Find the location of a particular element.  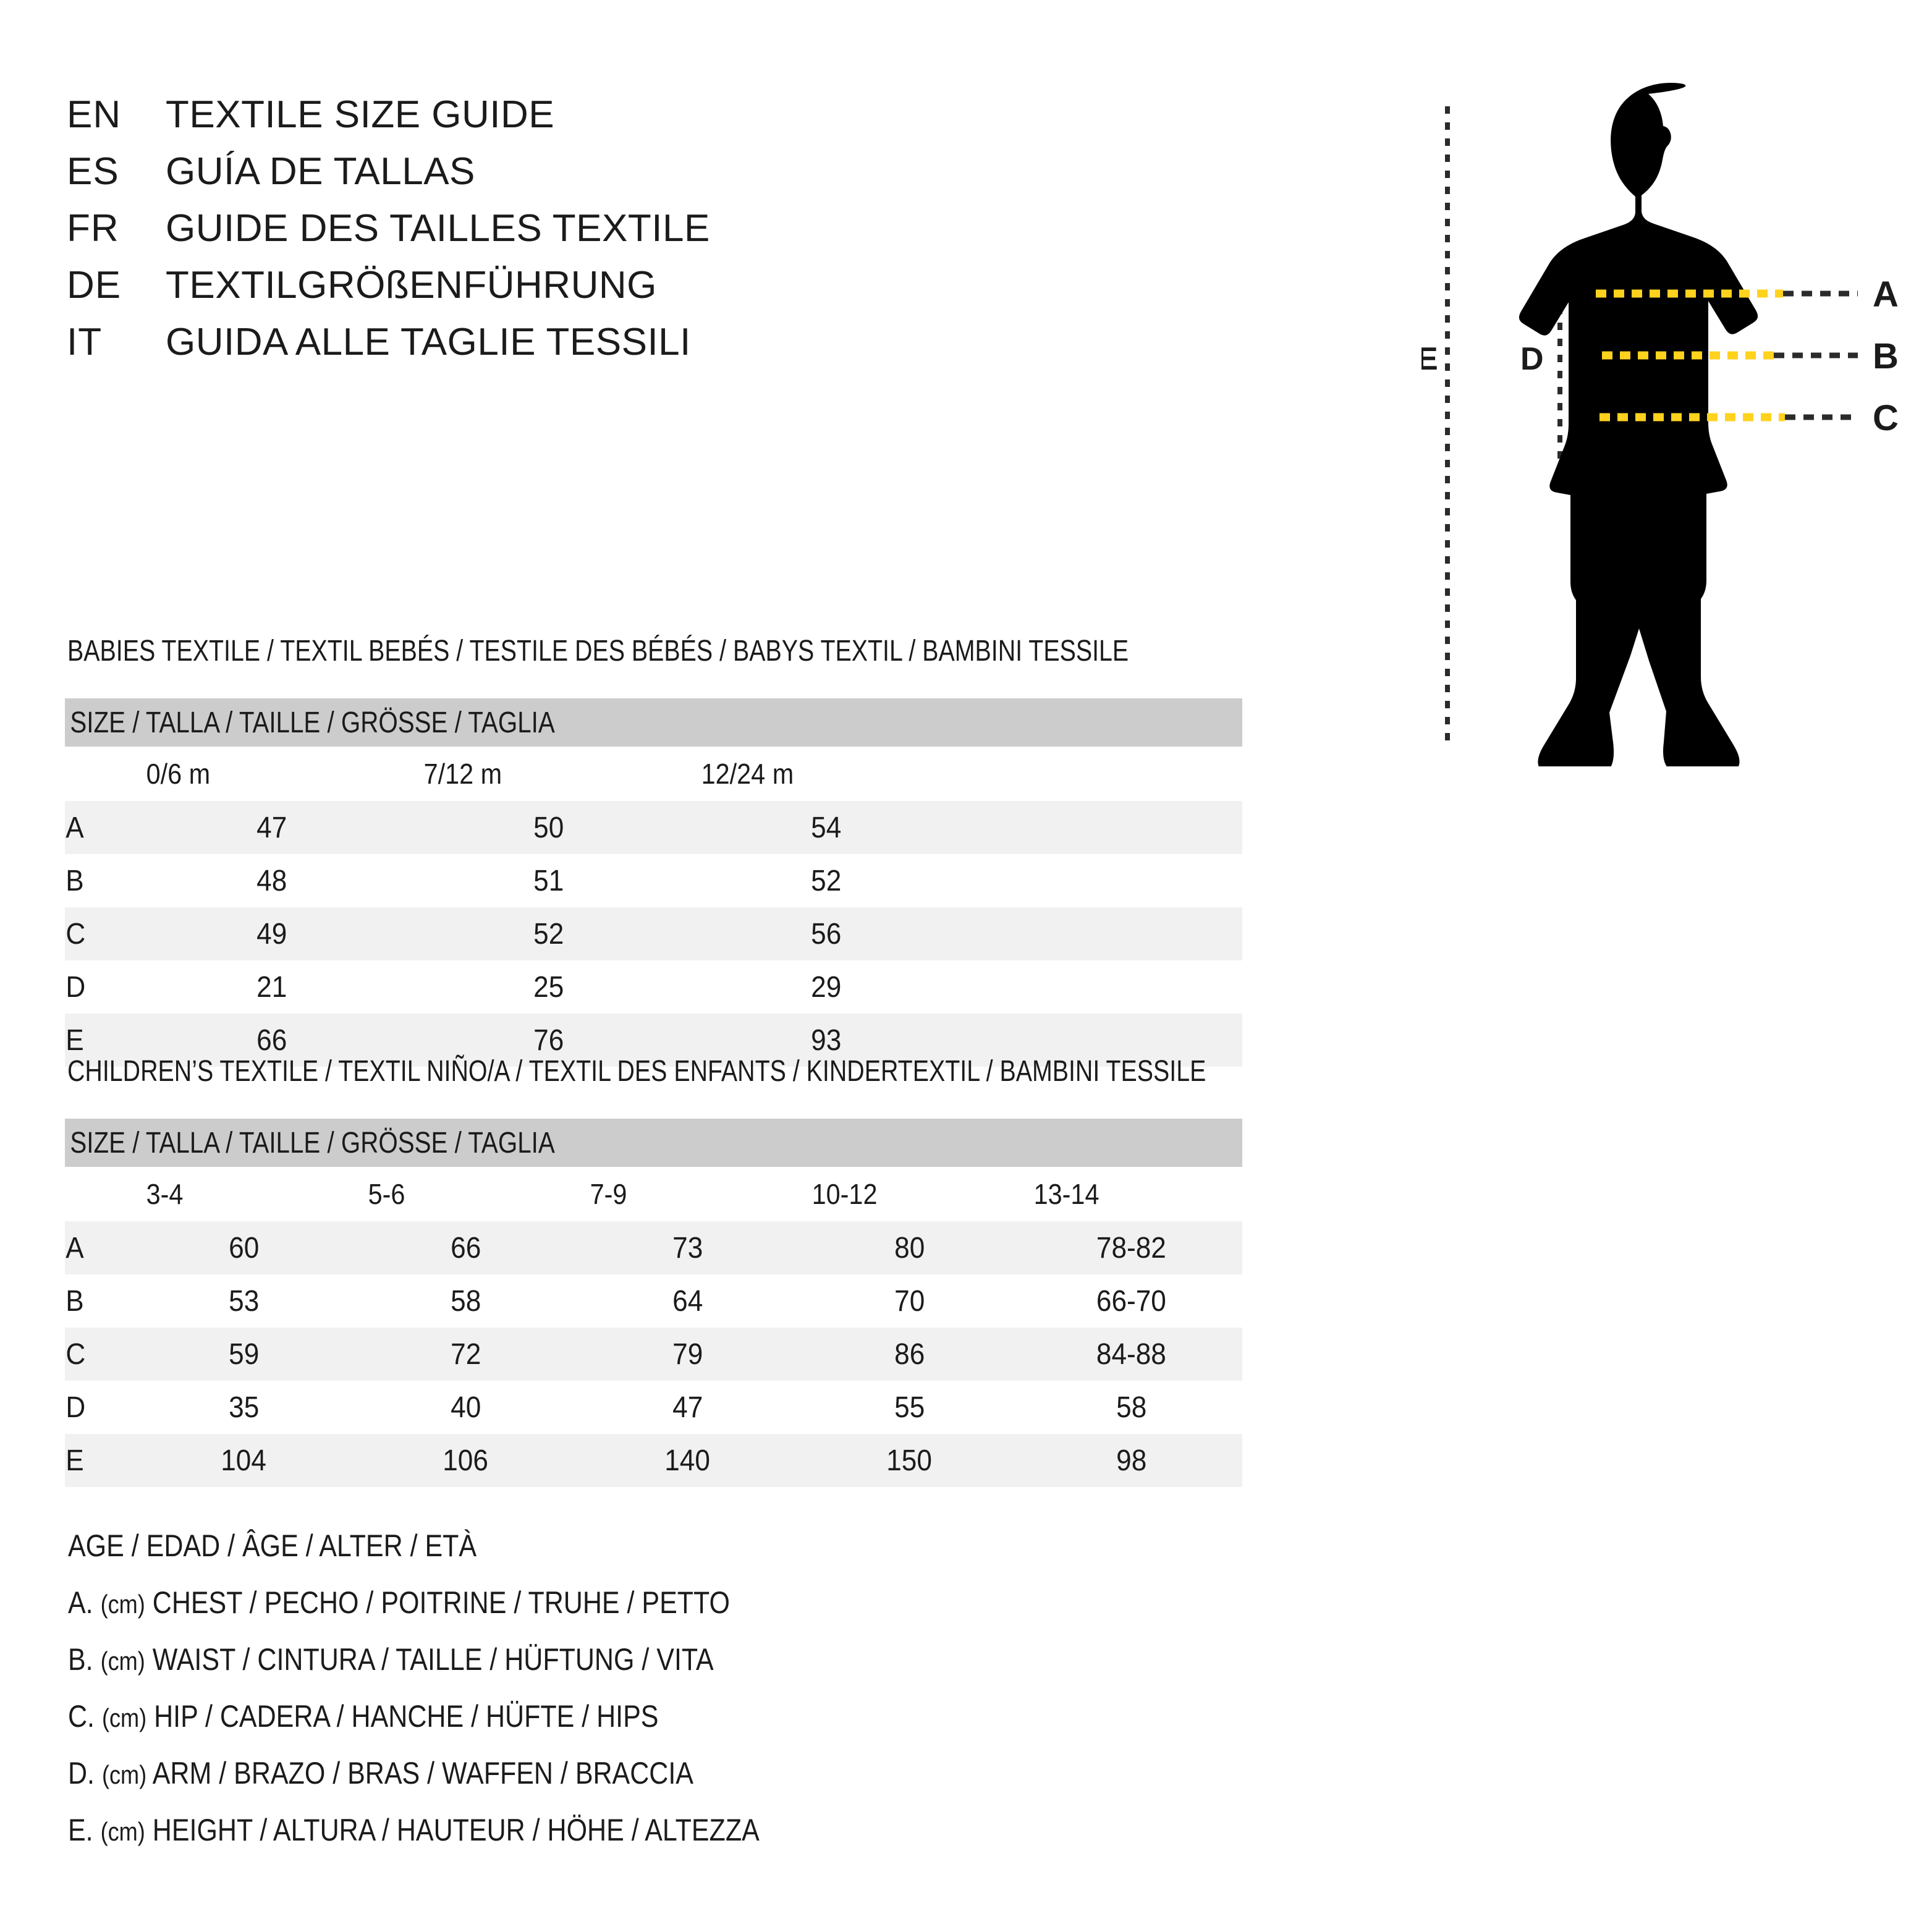

language-title-en: TEXTILE SIZE GUIDE is located at coordinates (360, 114).